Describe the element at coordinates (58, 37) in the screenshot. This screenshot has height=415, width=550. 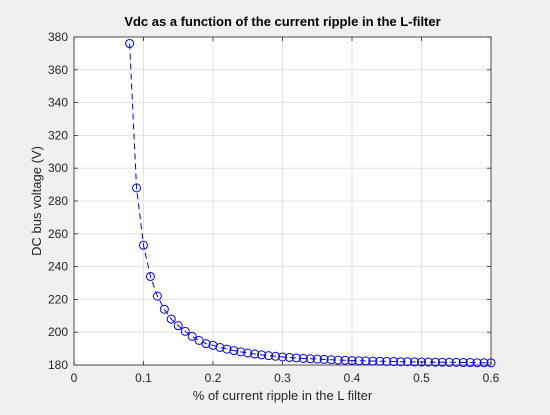
I see `y-tick-label: 380` at that location.